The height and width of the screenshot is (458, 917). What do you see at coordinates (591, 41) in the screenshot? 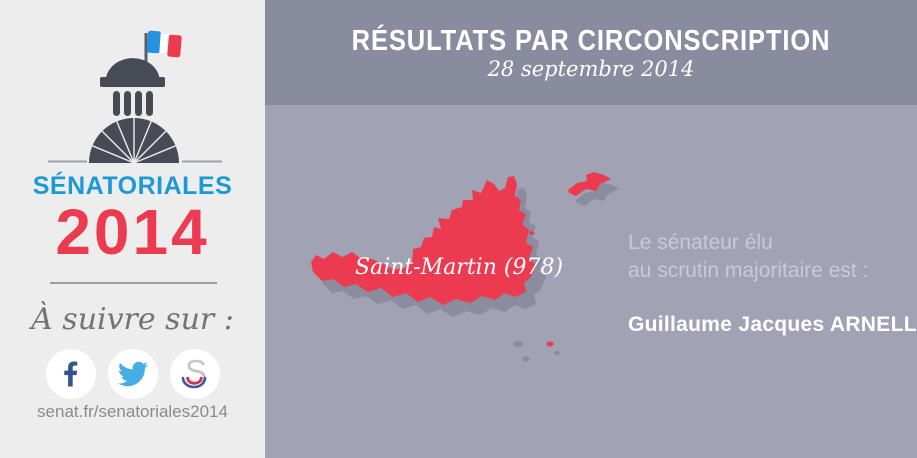
I see `page-title: RÉSULTATS PAR CIRCONSCRIPTION` at bounding box center [591, 41].